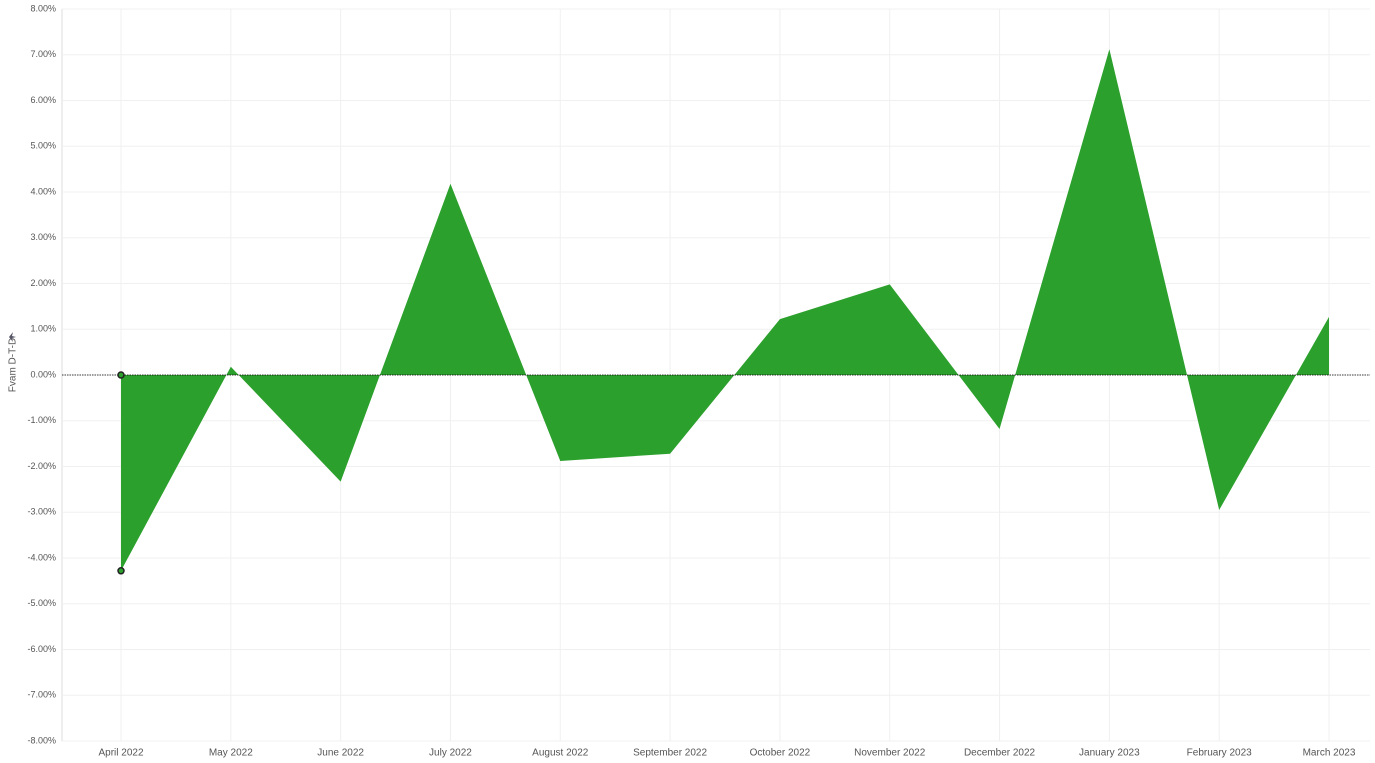  What do you see at coordinates (43, 54) in the screenshot?
I see `y-tick-label: 7.00%` at bounding box center [43, 54].